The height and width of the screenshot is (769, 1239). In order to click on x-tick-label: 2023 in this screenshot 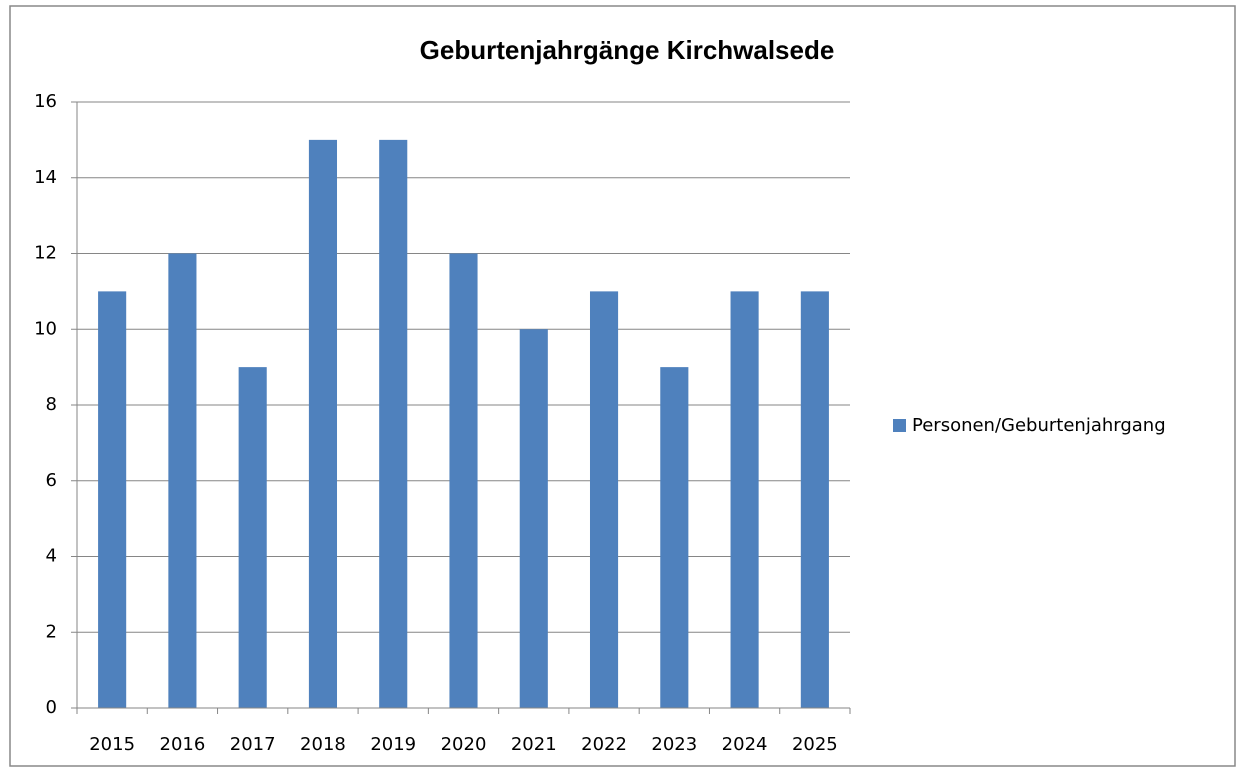, I will do `click(674, 744)`.